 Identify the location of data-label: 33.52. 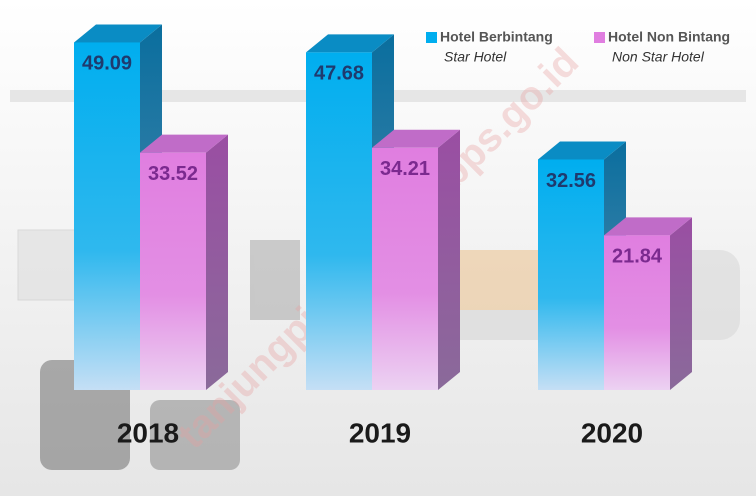
(173, 174).